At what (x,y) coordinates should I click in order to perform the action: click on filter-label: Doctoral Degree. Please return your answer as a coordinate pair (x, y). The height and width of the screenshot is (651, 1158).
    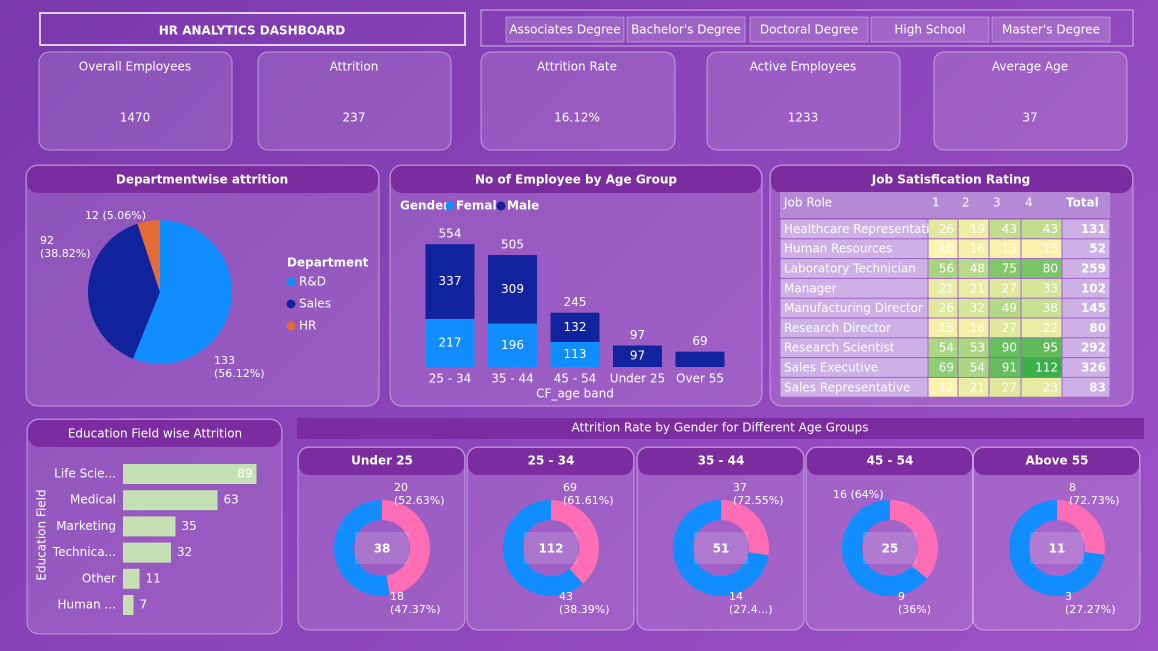
    Looking at the image, I should click on (809, 30).